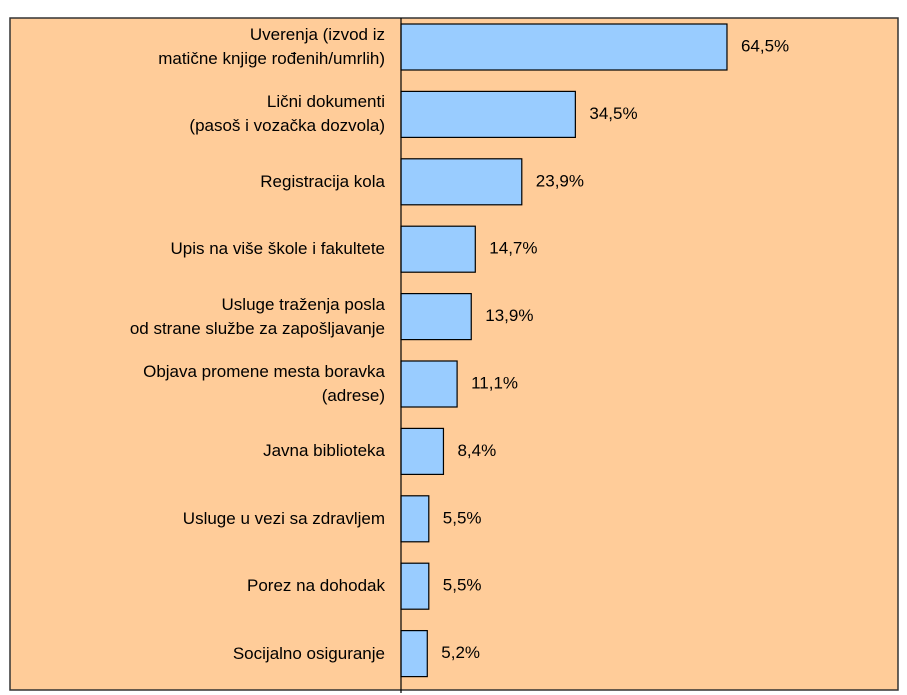  What do you see at coordinates (264, 383) in the screenshot?
I see `category-label: Objava promene mesta boravka (adrese)` at bounding box center [264, 383].